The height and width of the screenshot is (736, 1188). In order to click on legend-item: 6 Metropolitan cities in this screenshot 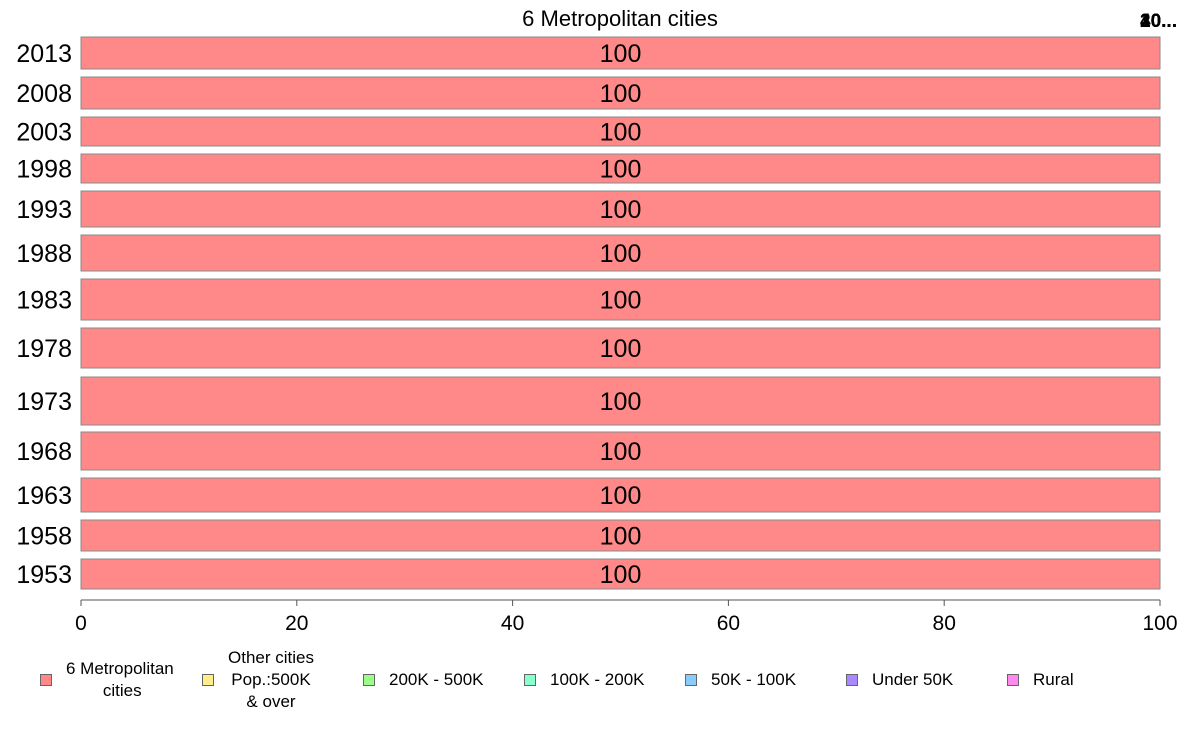, I will do `click(107, 680)`.